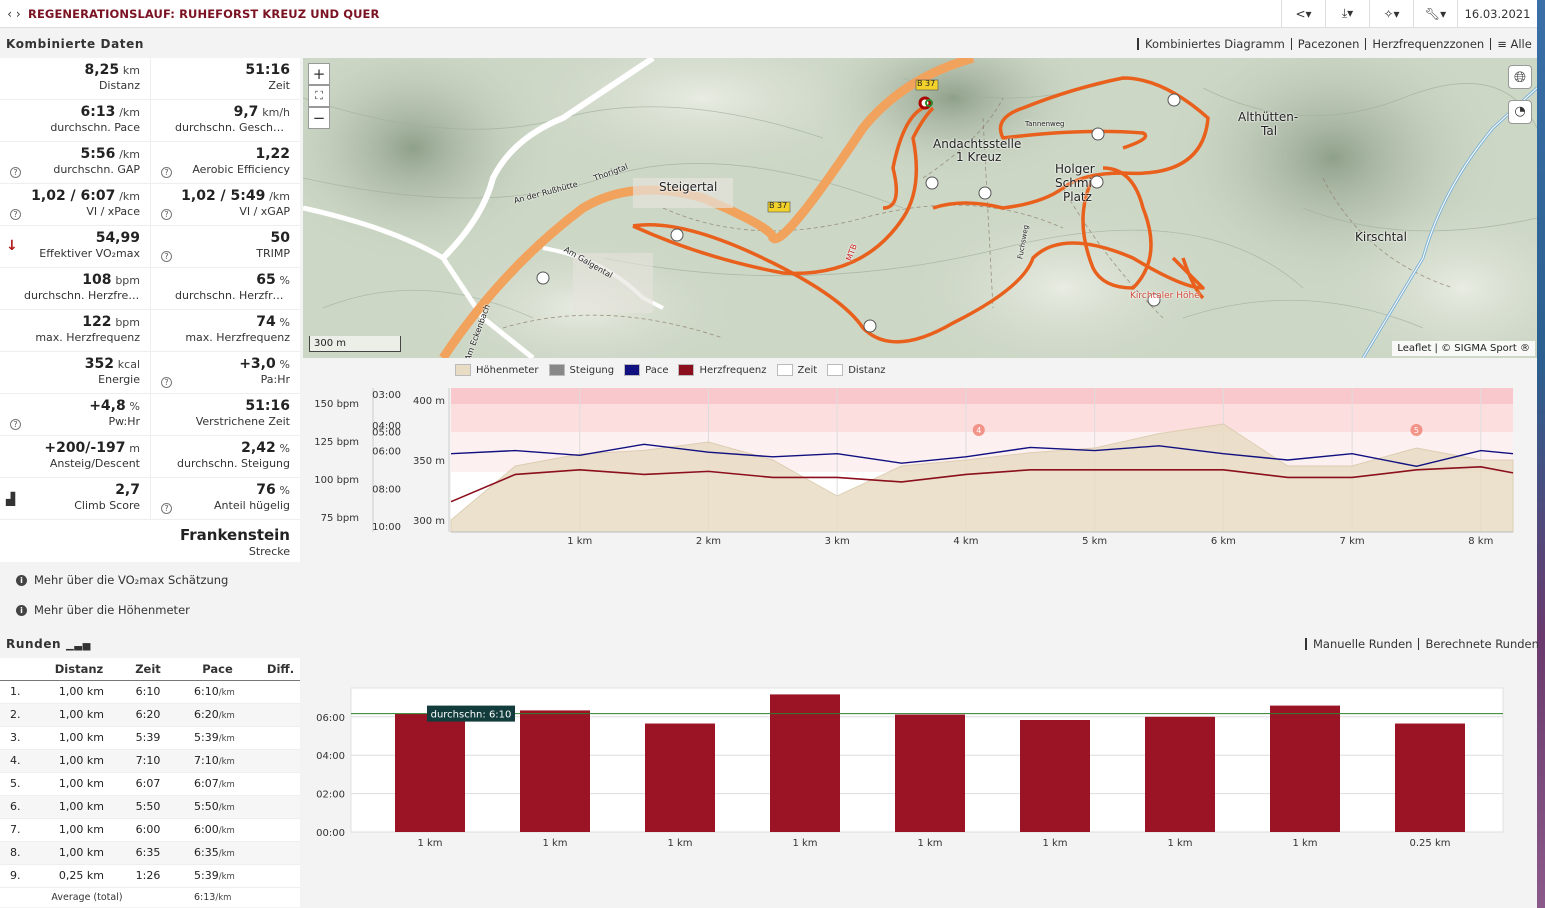 The height and width of the screenshot is (908, 1545). Describe the element at coordinates (355, 344) in the screenshot. I see `map-scale: 300 m` at that location.